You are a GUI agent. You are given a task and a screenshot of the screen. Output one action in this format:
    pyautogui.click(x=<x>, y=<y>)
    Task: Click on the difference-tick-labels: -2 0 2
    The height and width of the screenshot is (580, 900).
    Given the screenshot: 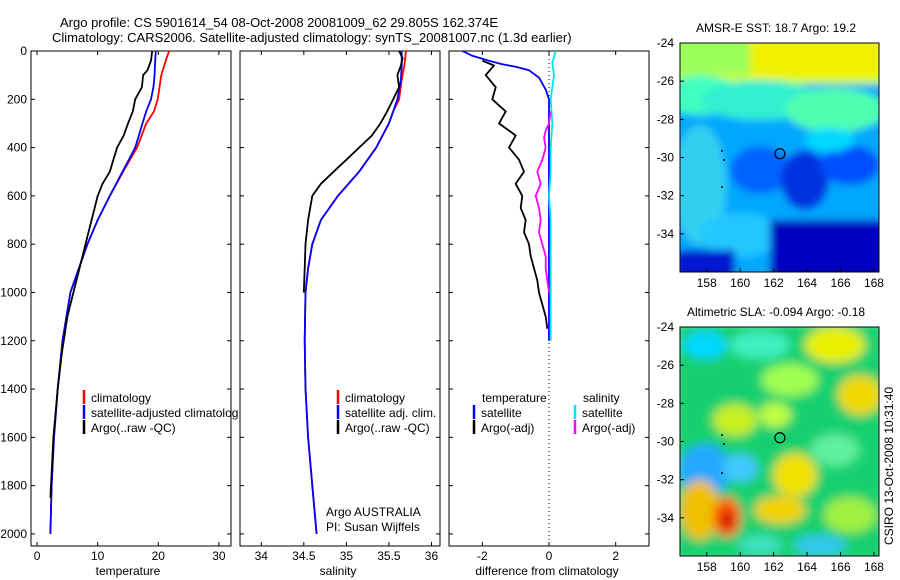 What is the action you would take?
    pyautogui.click(x=548, y=307)
    